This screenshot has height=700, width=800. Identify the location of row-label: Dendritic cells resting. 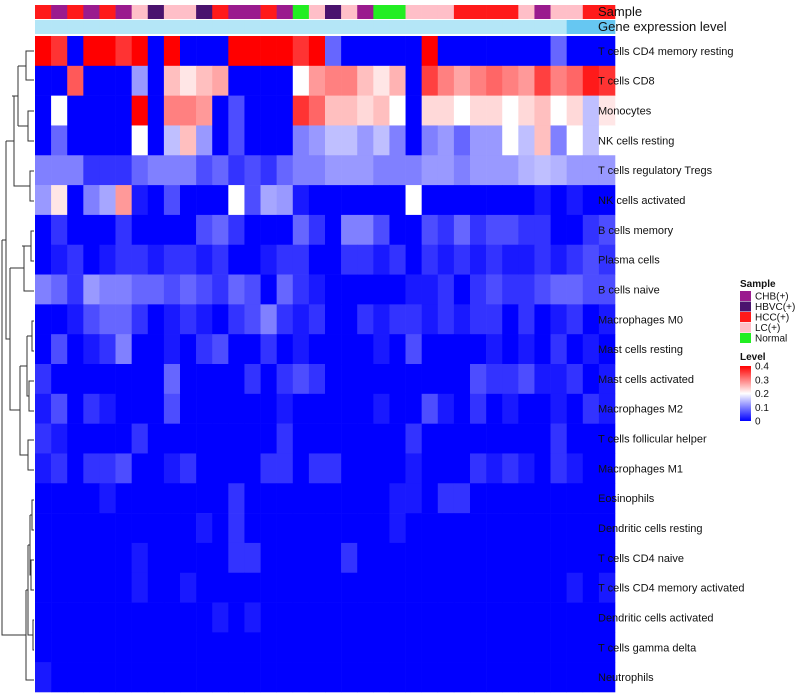
(650, 529).